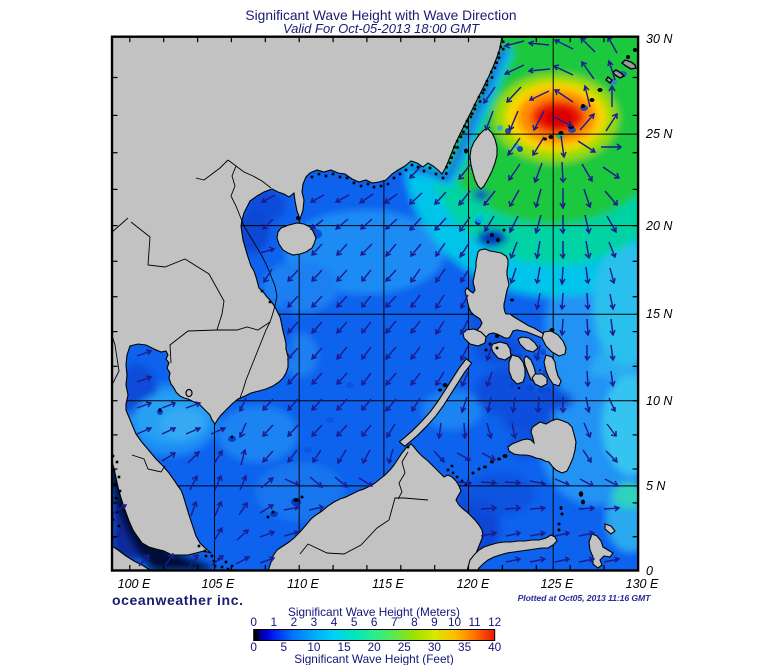 The height and width of the screenshot is (665, 775). Describe the element at coordinates (659, 134) in the screenshot. I see `svg-text: 25 N` at that location.